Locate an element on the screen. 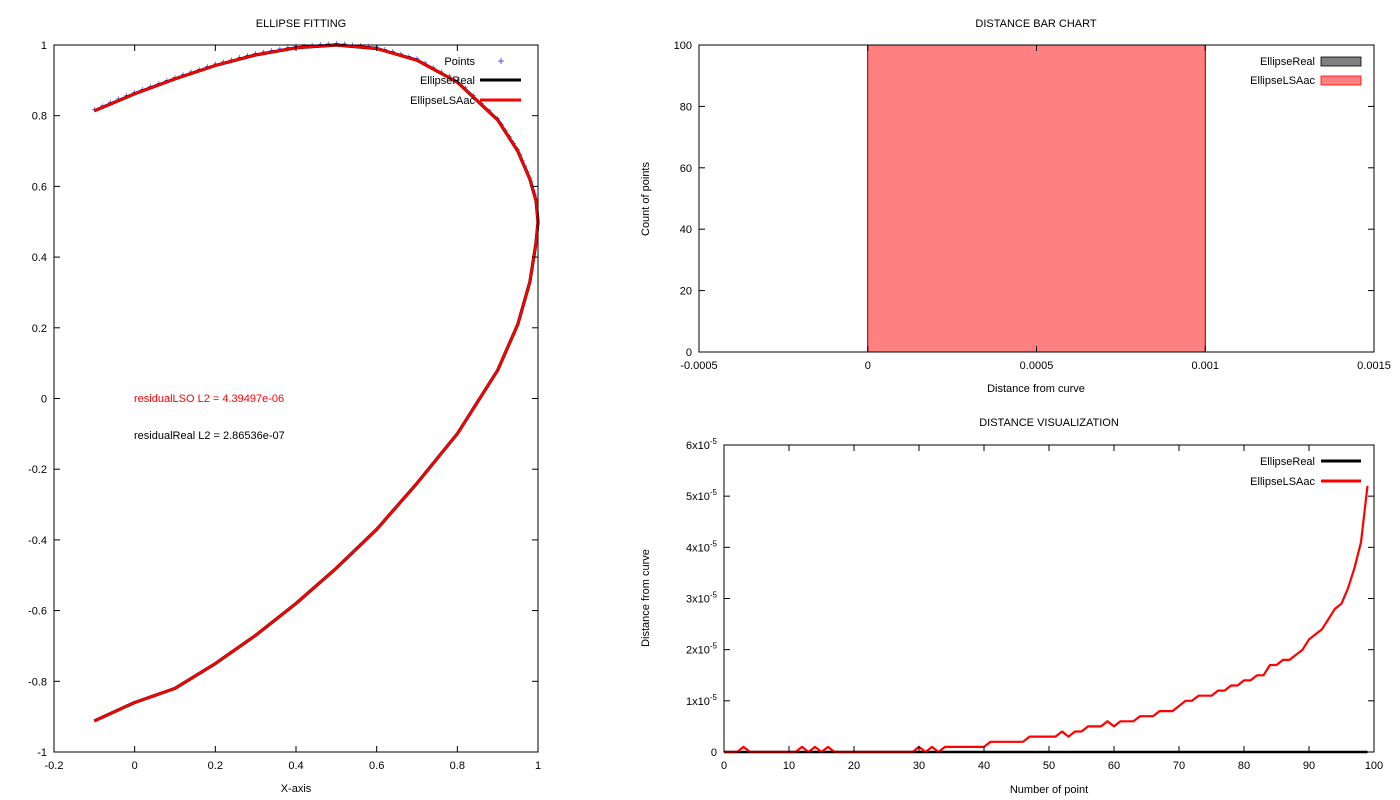  y-tick-label: -0.8 is located at coordinates (37, 682).